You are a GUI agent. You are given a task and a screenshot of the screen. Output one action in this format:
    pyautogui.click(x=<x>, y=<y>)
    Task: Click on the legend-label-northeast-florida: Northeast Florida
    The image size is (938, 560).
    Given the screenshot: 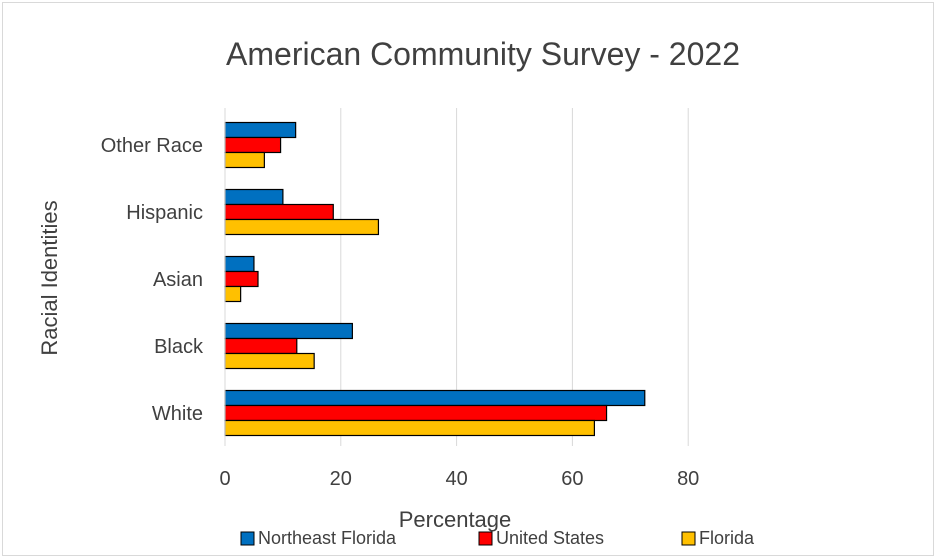 What is the action you would take?
    pyautogui.click(x=327, y=538)
    